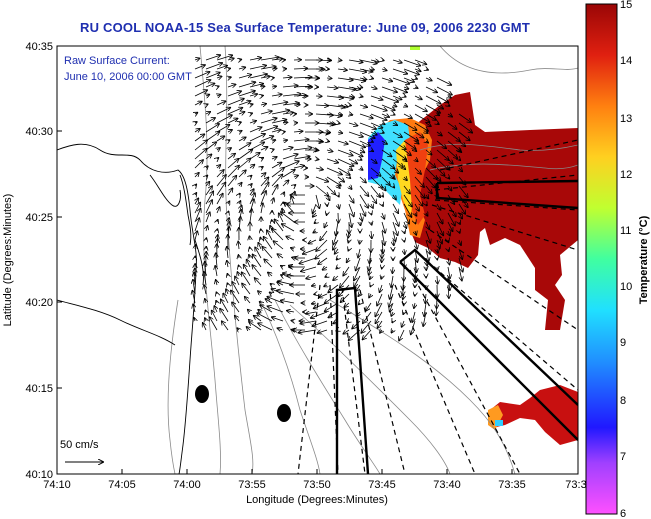 The width and height of the screenshot is (651, 519). I want to click on annotation-line2: June 10, 2006 00:00 GMT, so click(128, 77).